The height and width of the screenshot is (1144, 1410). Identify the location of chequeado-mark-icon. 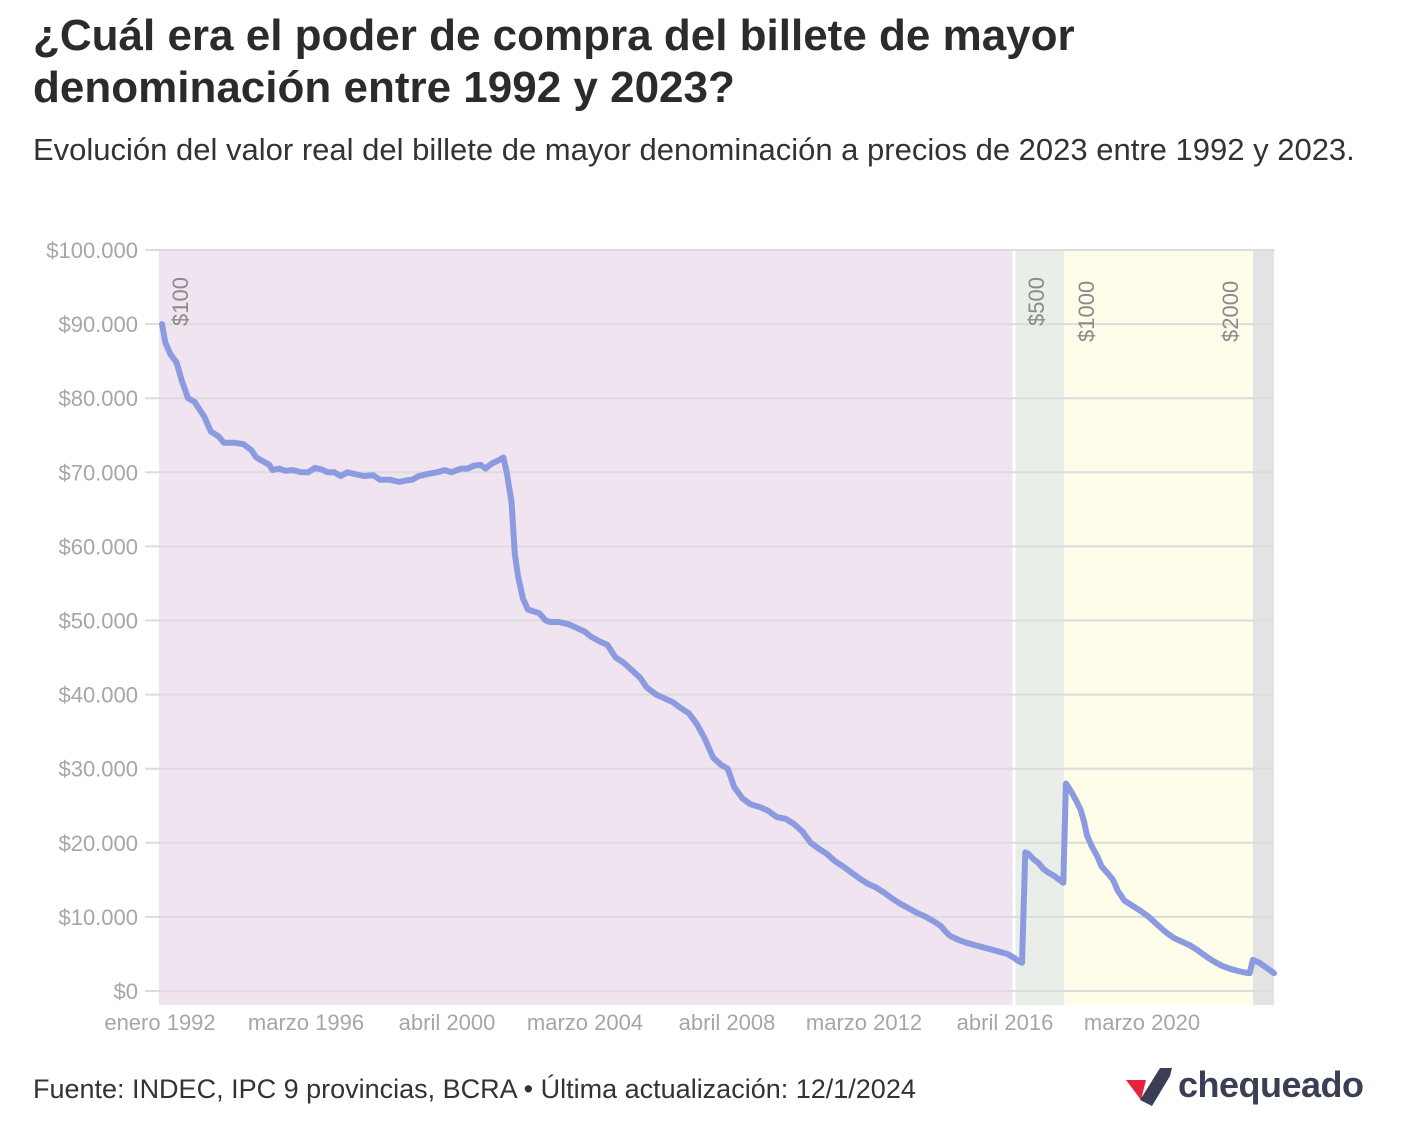
(1149, 1087).